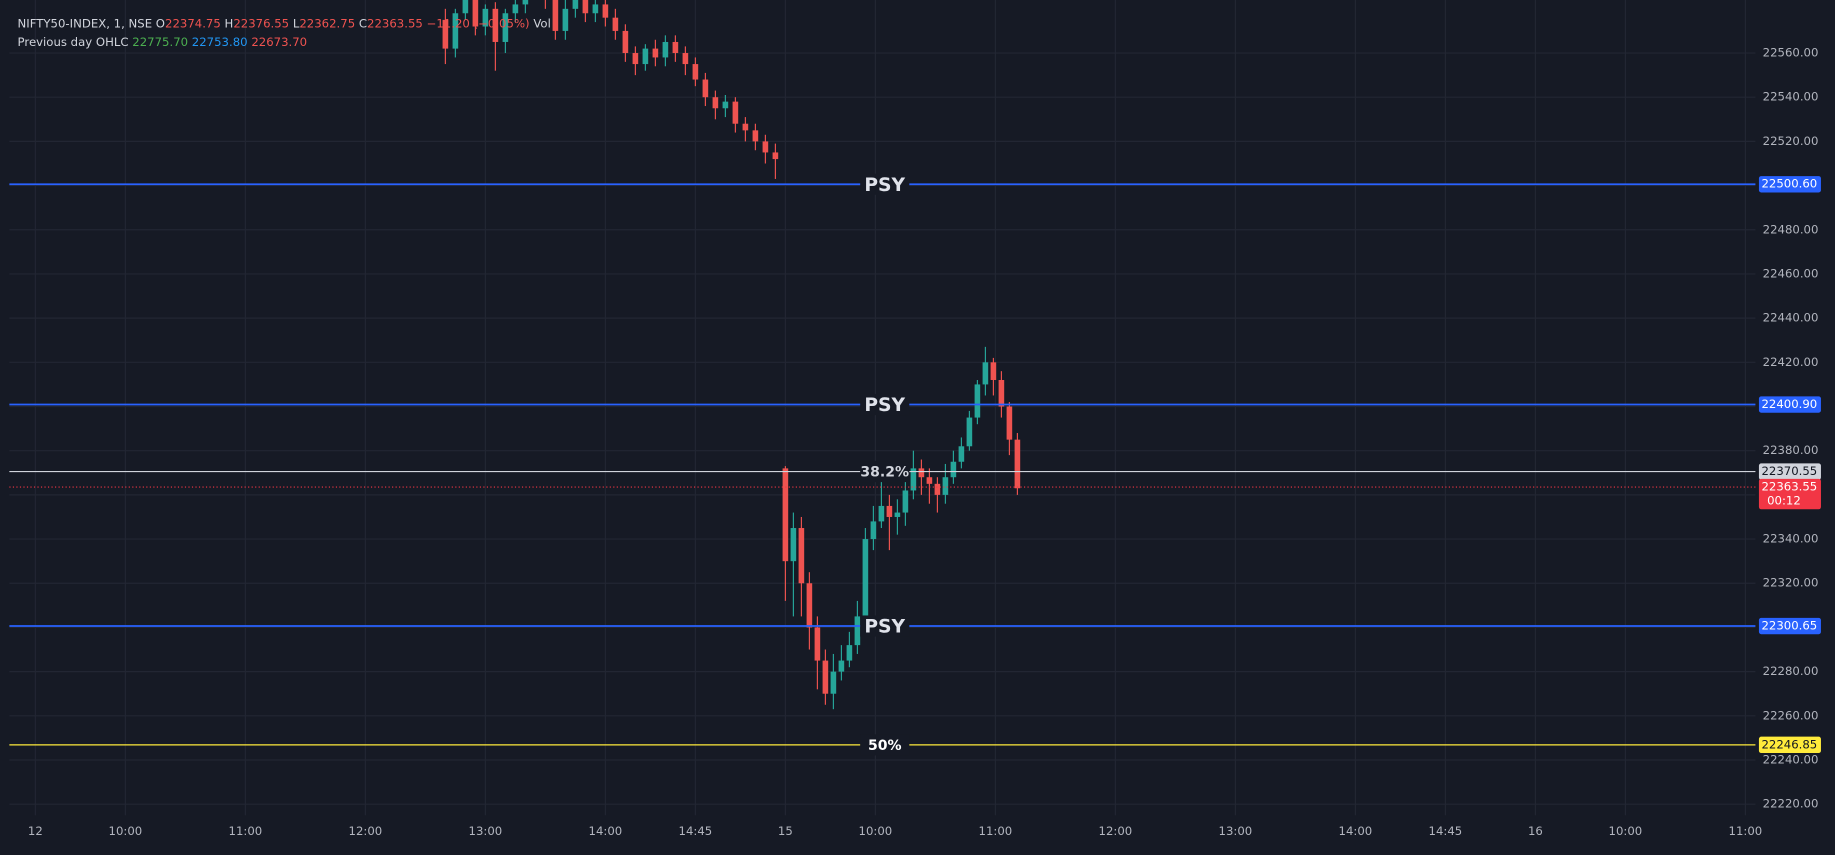 The width and height of the screenshot is (1835, 855). I want to click on x-tick-label: 12:00, so click(366, 831).